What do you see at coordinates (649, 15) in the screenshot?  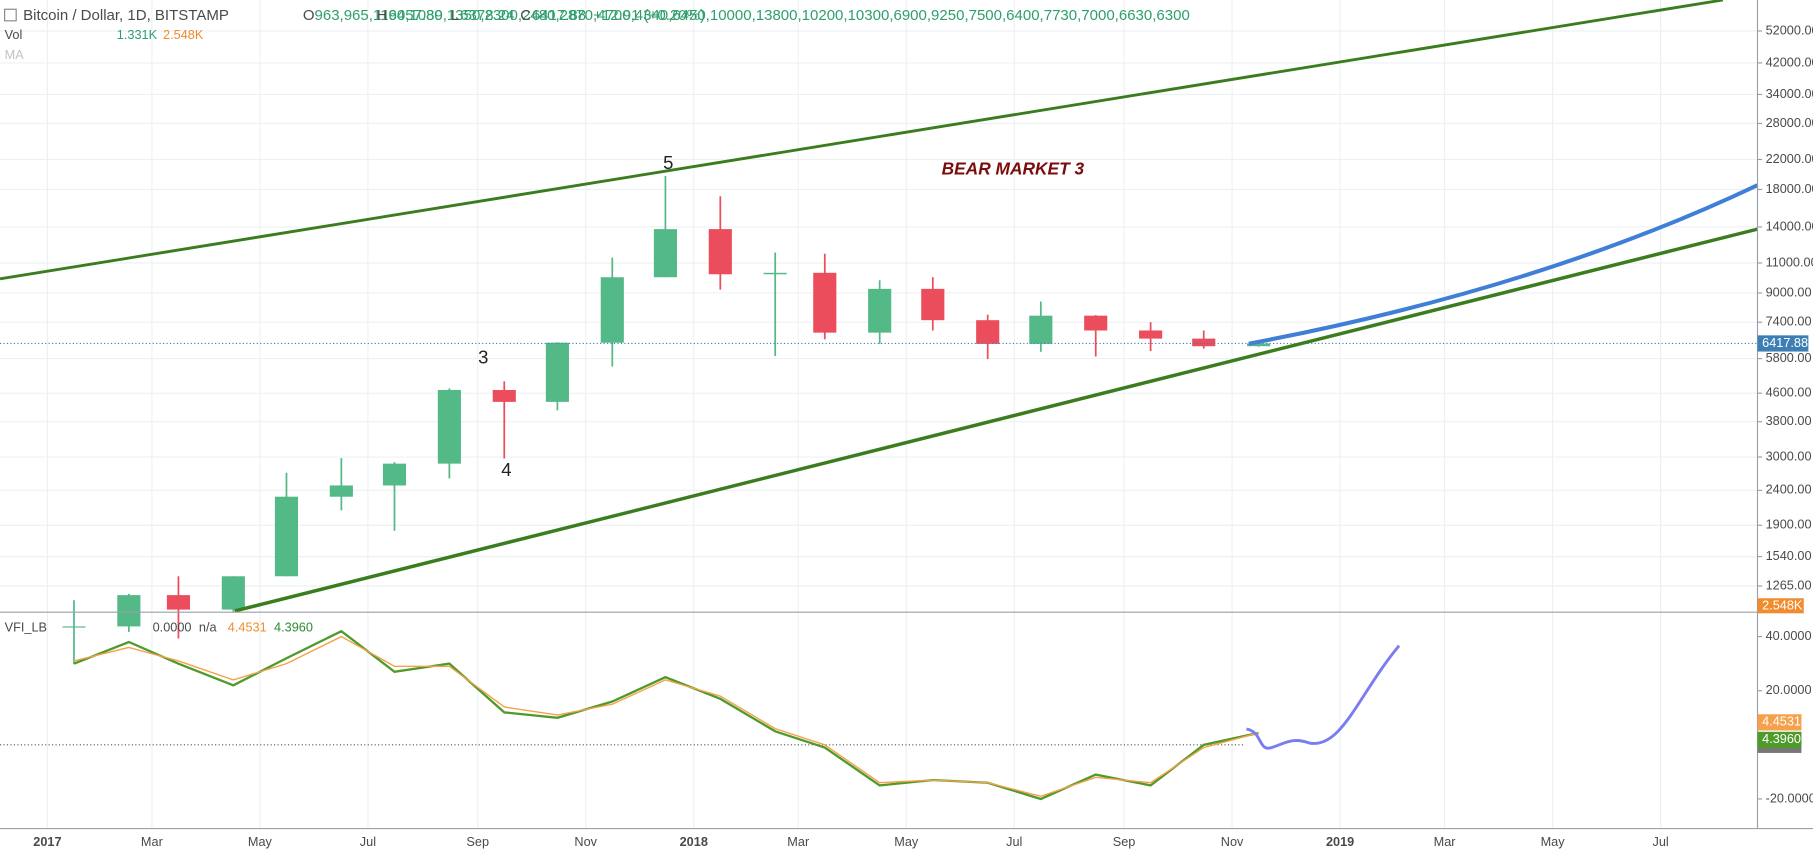 I see `change: +12.91 (+0.20%)` at bounding box center [649, 15].